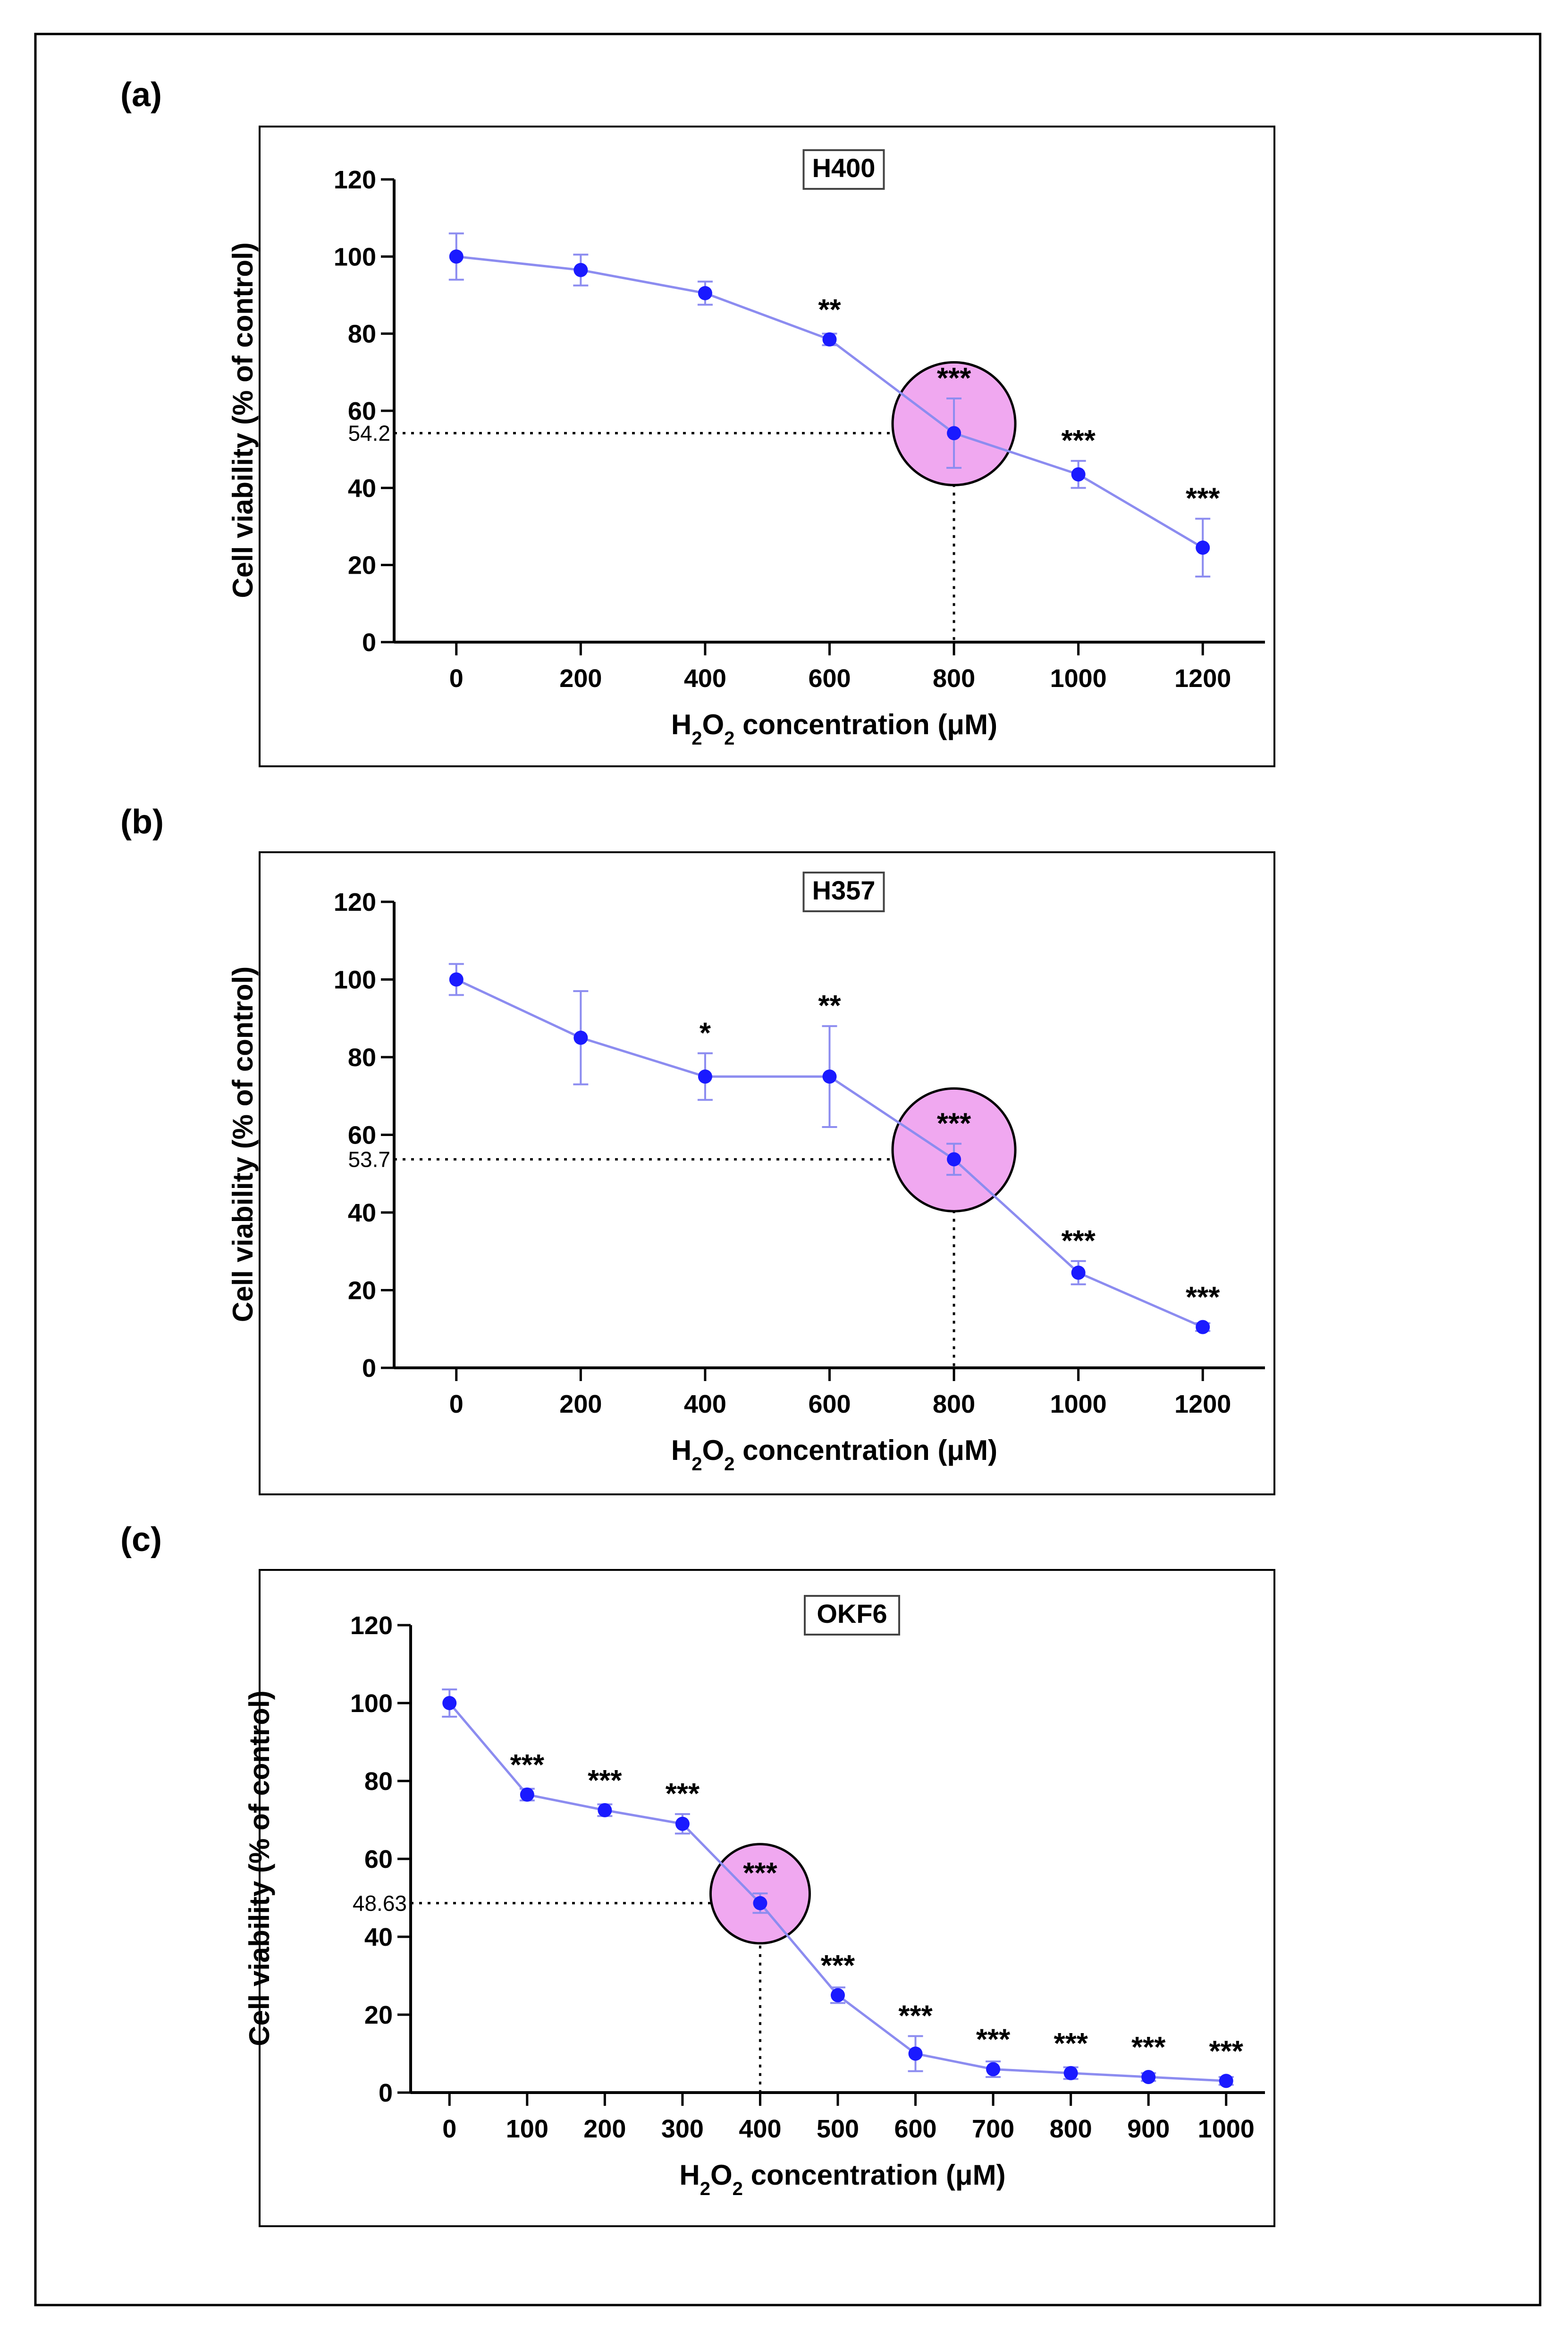 The width and height of the screenshot is (1568, 2340). I want to click on chart-title: OKF6, so click(852, 1613).